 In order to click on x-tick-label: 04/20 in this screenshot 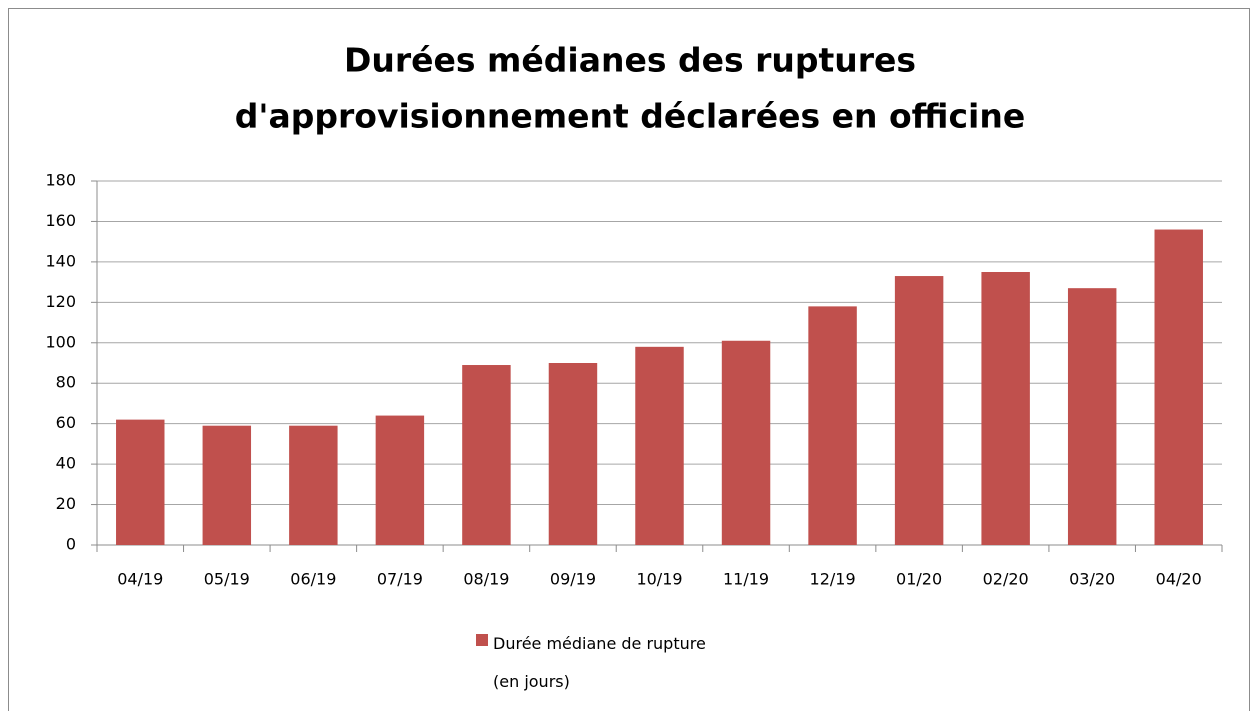, I will do `click(1179, 579)`.